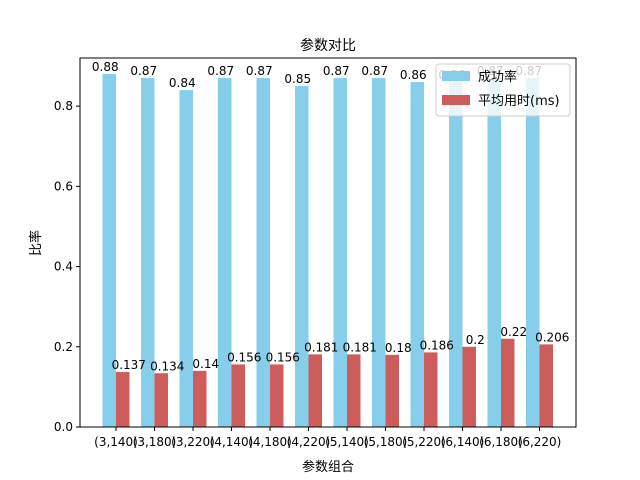 This screenshot has width=640, height=480. What do you see at coordinates (398, 348) in the screenshot?
I see `data-label-avg-time-7: 0.18` at bounding box center [398, 348].